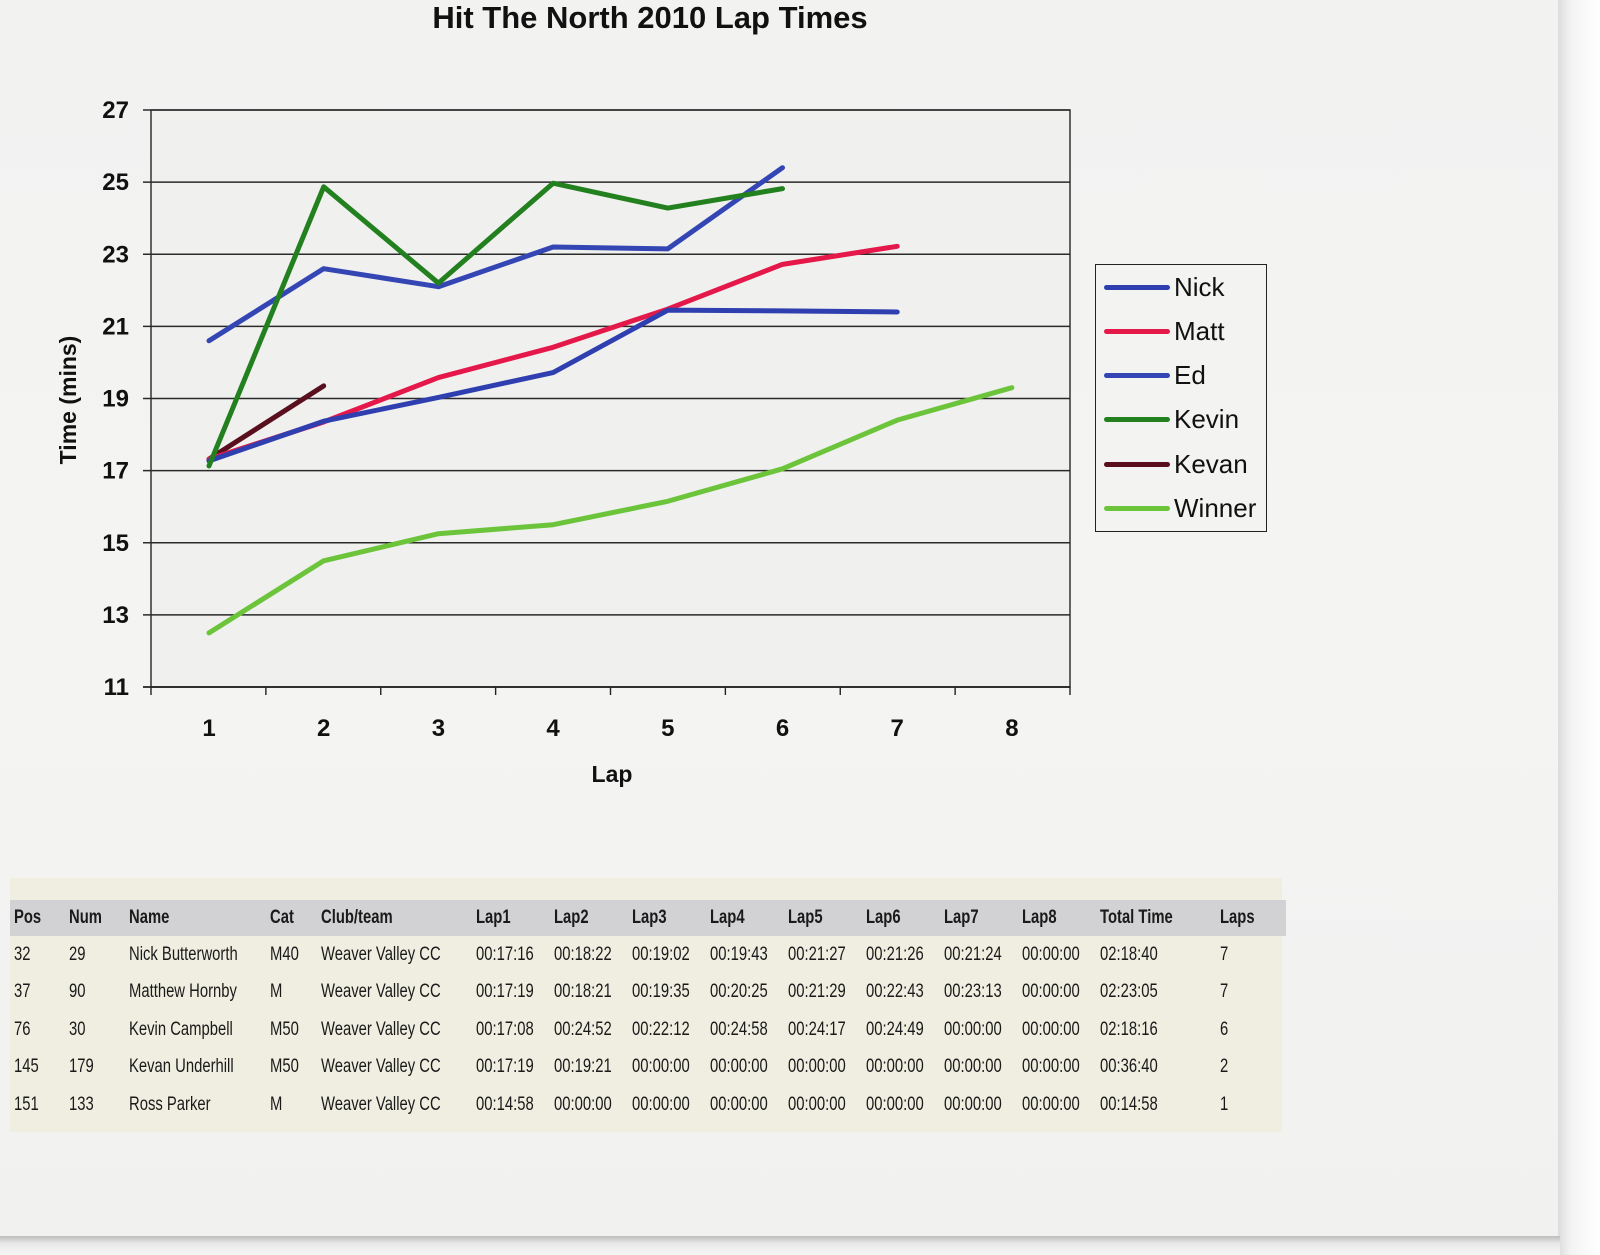  I want to click on table-cell: 00:24:49, so click(895, 1029).